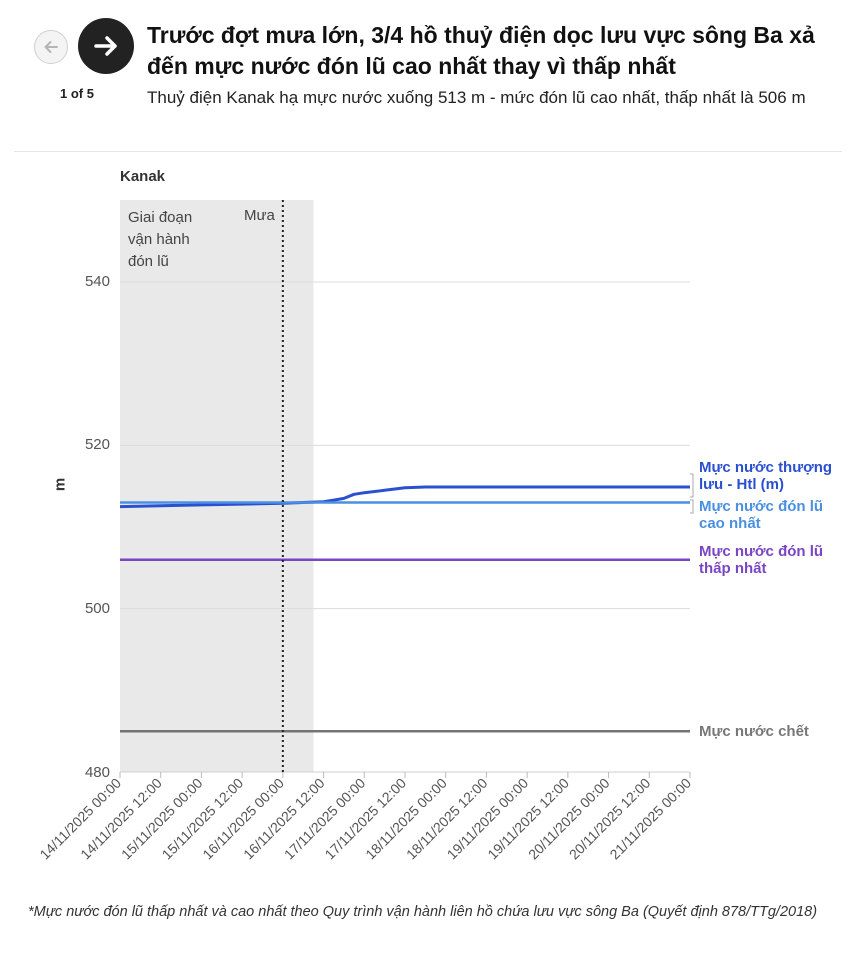  I want to click on arrow-left-icon, so click(51, 47).